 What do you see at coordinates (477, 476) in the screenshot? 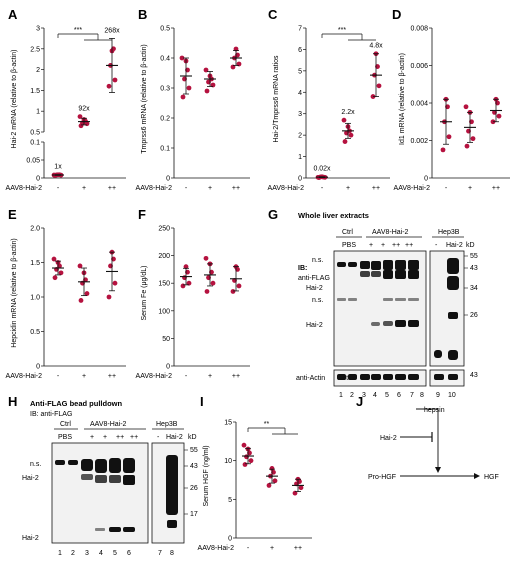
I see `diagram-j-conversion-head` at bounding box center [477, 476].